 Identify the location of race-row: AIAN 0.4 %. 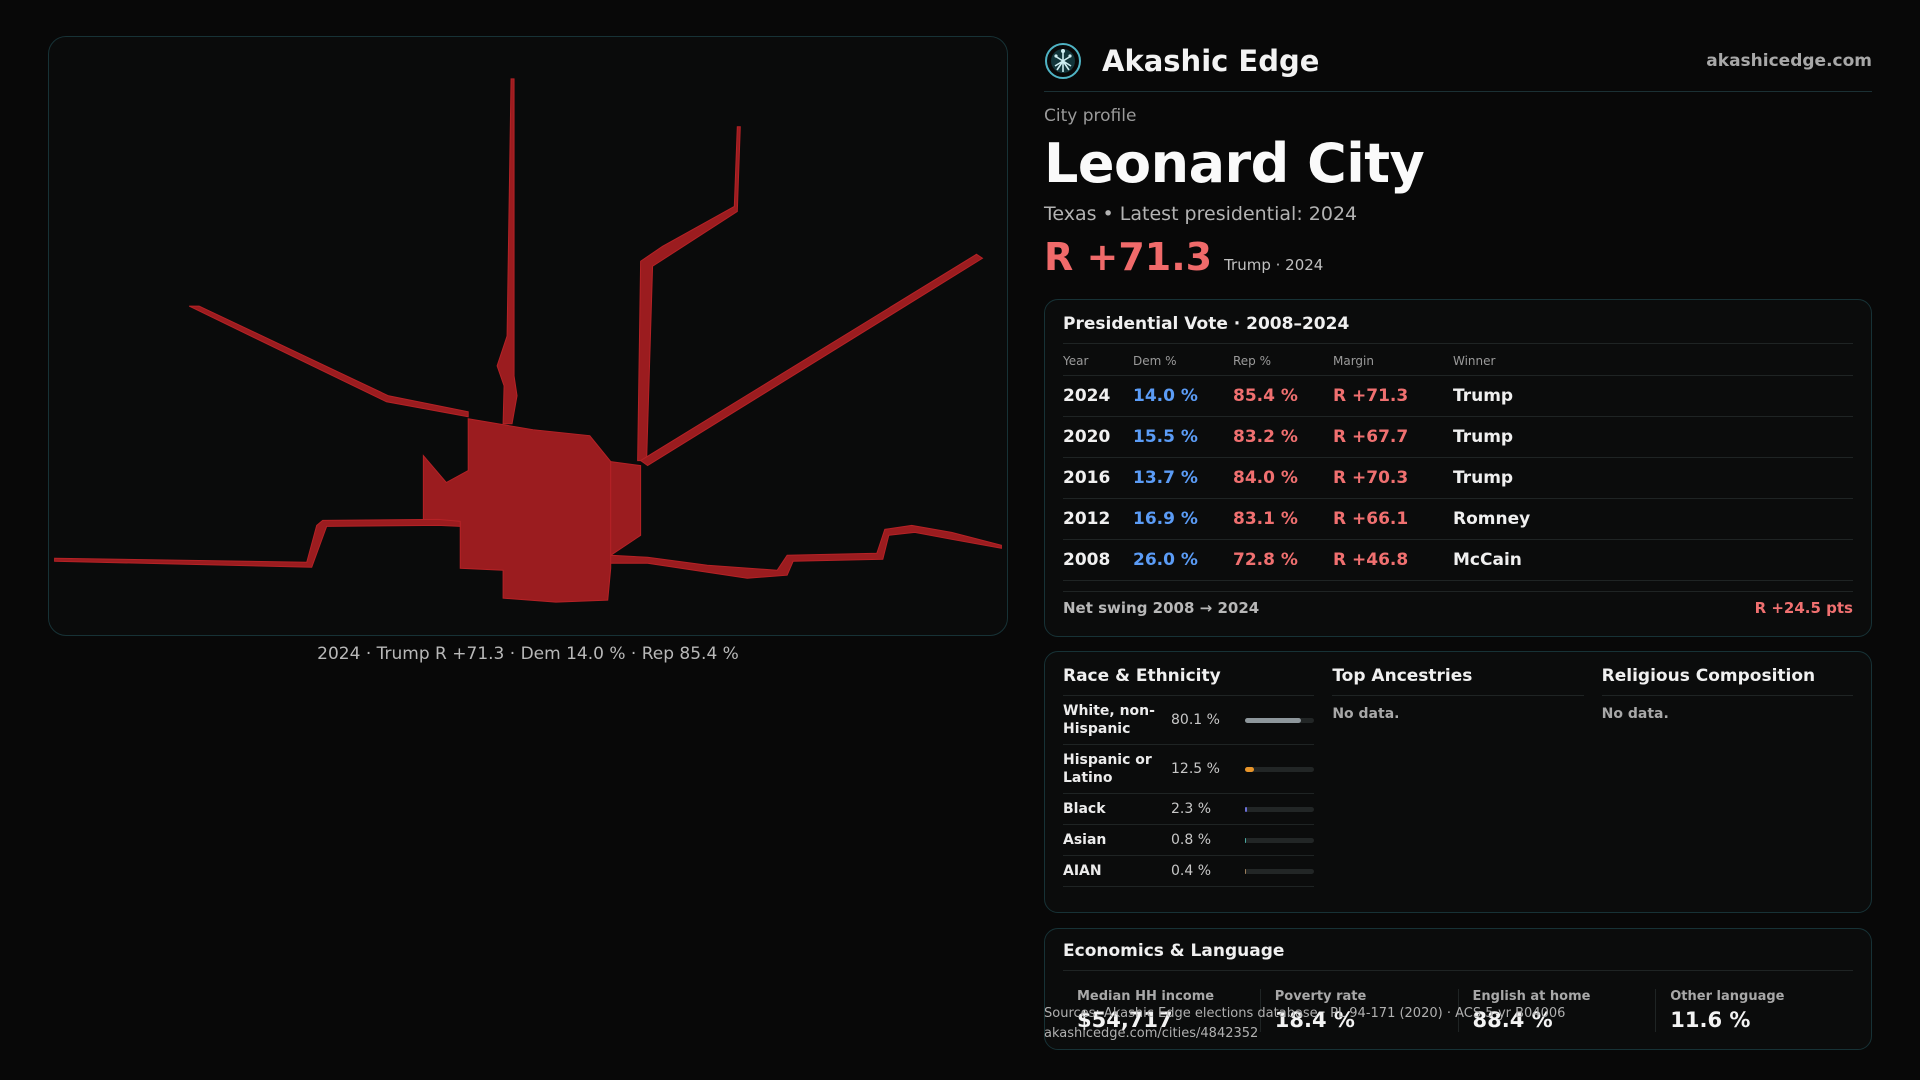
(1189, 871).